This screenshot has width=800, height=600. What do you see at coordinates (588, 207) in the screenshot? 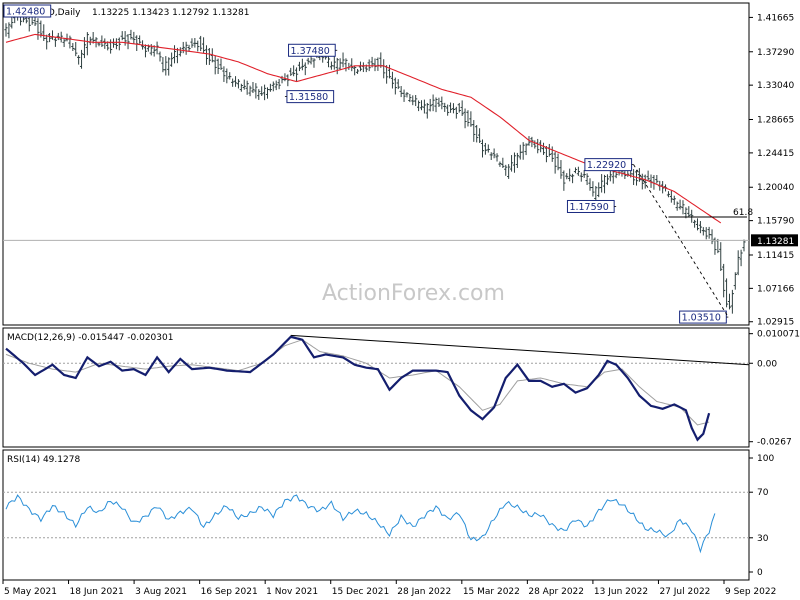
I see `svg-text: 1.17590` at bounding box center [588, 207].